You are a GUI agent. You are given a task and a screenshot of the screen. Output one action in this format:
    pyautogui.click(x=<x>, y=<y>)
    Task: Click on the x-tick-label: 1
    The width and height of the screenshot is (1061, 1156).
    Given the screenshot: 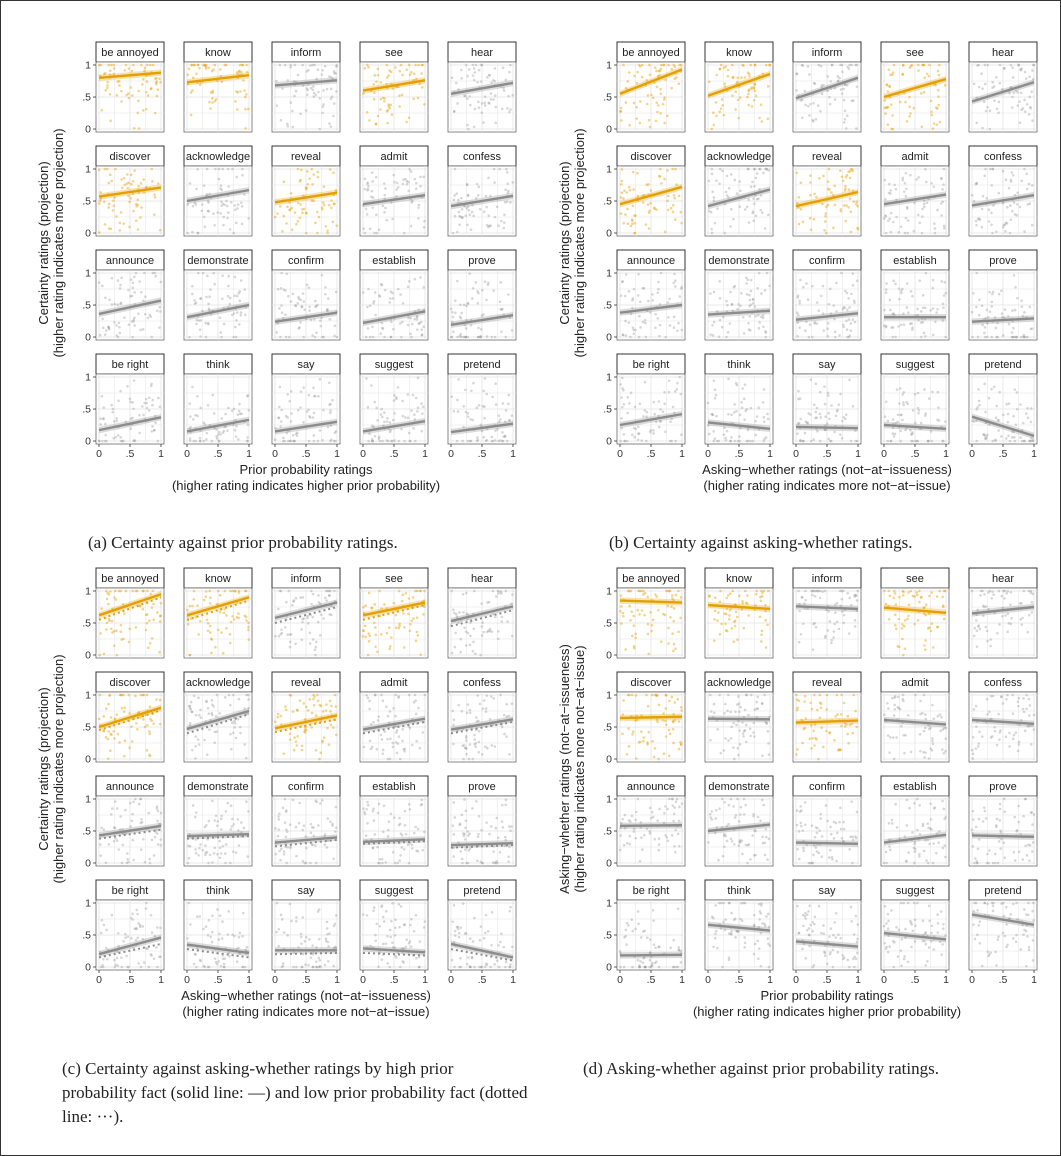 What is the action you would take?
    pyautogui.click(x=337, y=454)
    